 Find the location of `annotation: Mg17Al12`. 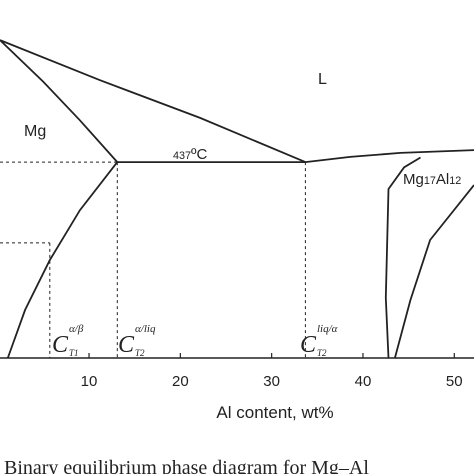

annotation: Mg17Al12 is located at coordinates (432, 179).